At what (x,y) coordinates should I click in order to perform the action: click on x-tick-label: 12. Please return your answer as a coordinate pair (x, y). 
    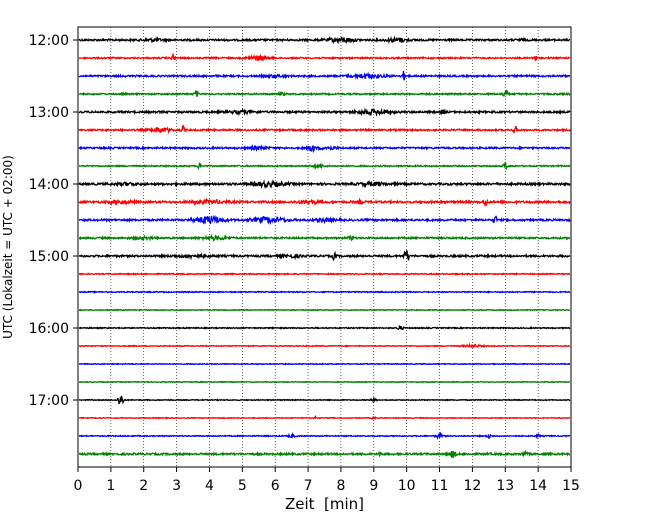
    Looking at the image, I should click on (472, 486).